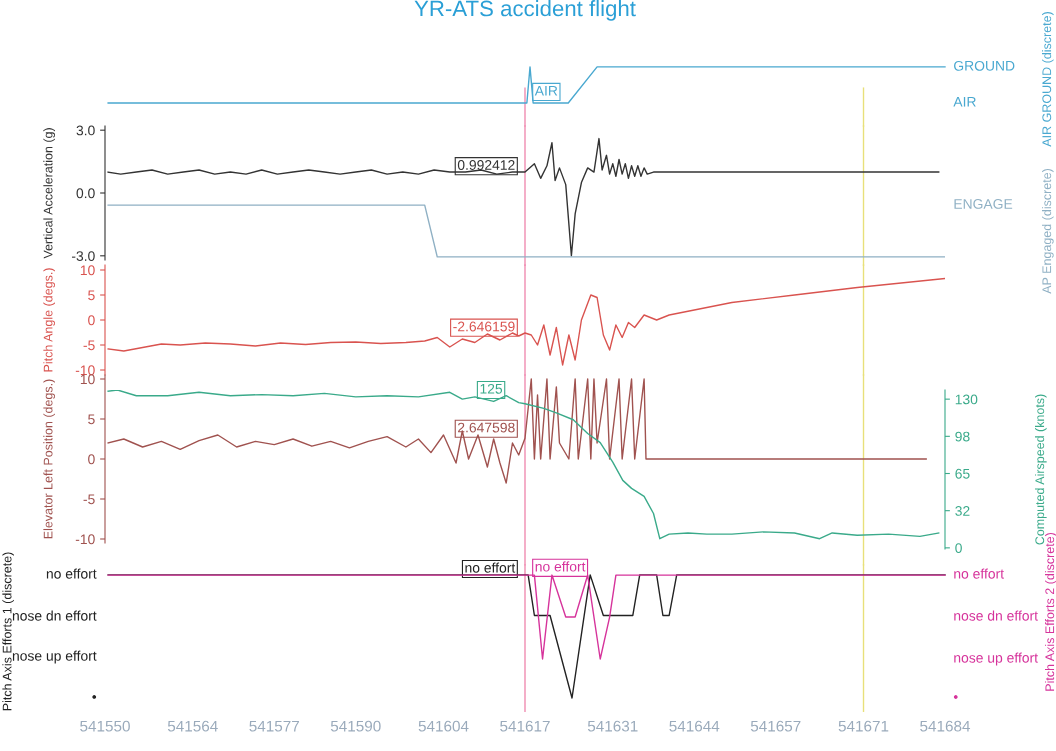  Describe the element at coordinates (962, 436) in the screenshot. I see `y2-tick-label: 98` at that location.